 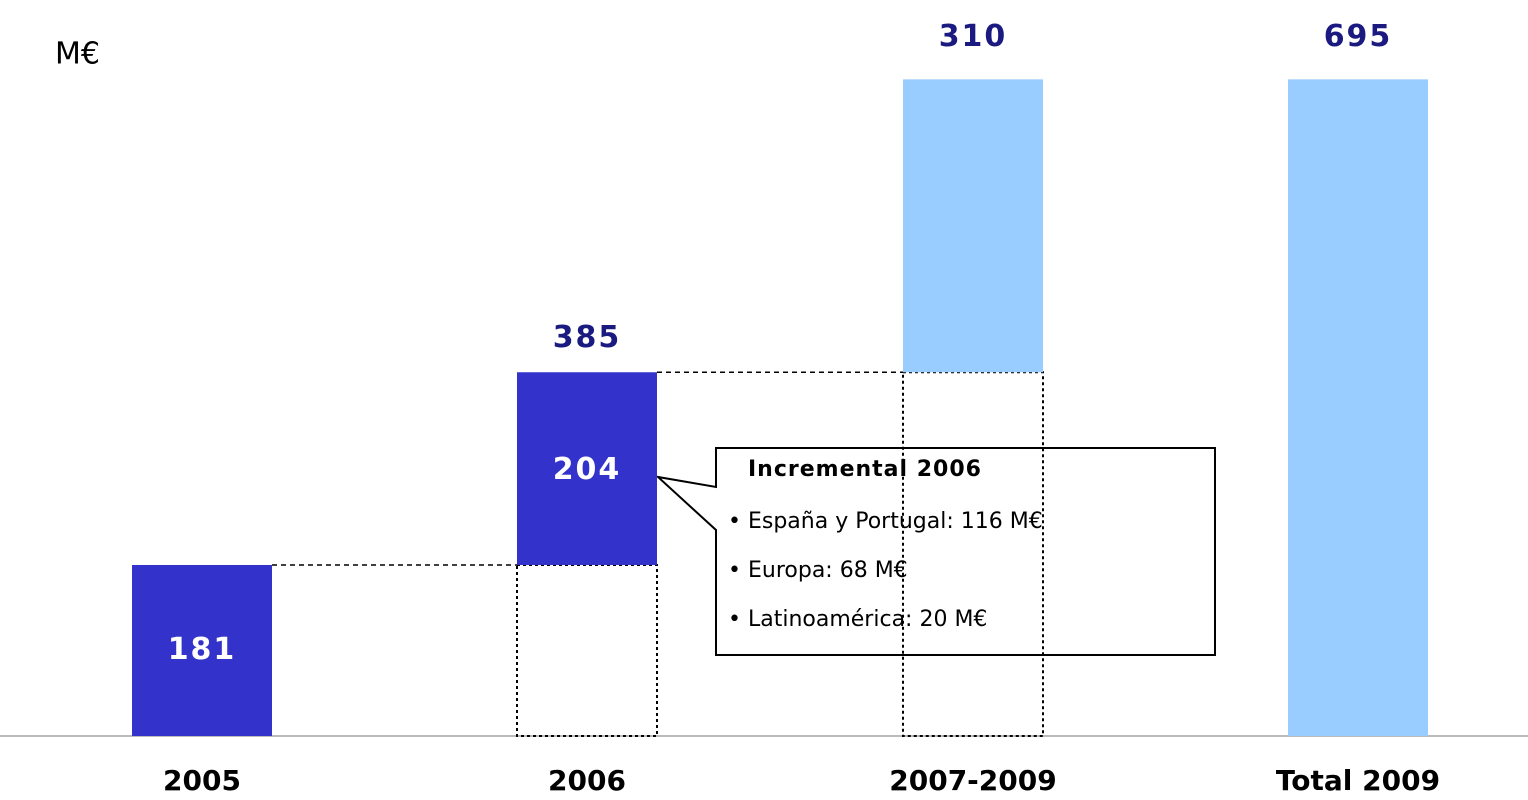 I want to click on callout-item: • España y Portugal: 116 M€, so click(x=885, y=521).